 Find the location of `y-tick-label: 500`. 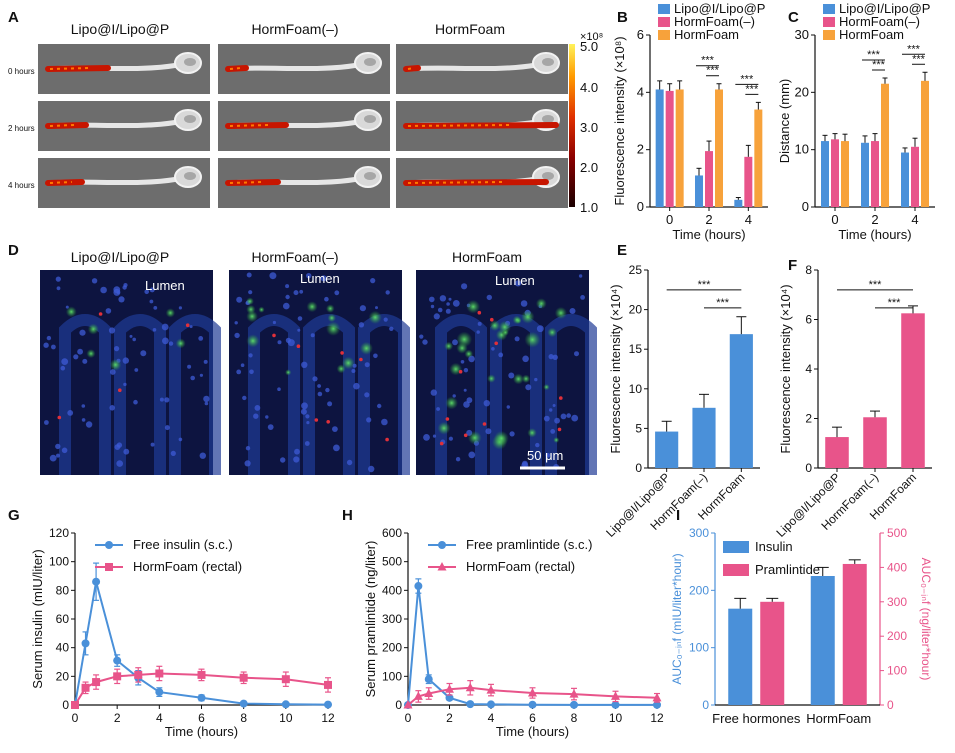

y-tick-label: 500 is located at coordinates (392, 562).